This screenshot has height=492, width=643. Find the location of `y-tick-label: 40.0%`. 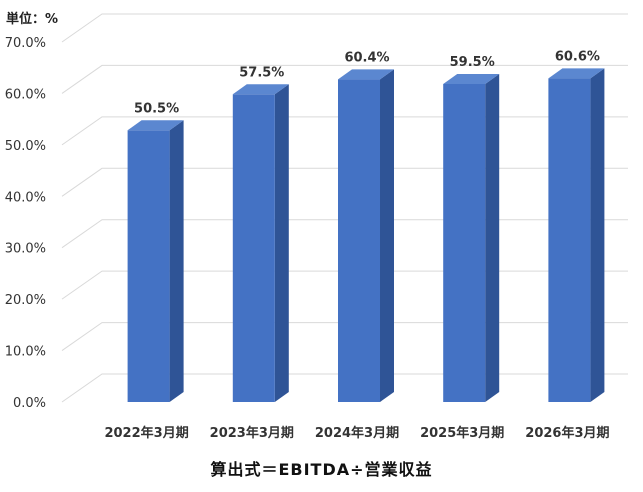

y-tick-label: 40.0% is located at coordinates (25, 197).